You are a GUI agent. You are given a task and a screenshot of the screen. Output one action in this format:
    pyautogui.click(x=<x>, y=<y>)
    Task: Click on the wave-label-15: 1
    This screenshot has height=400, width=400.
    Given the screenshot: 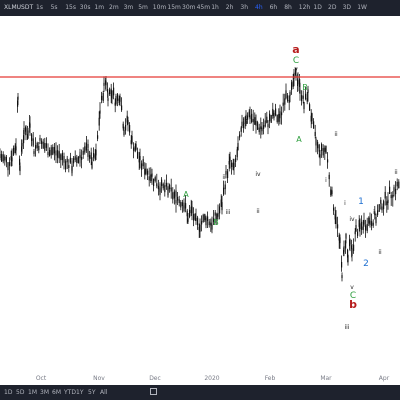 What is the action you would take?
    pyautogui.click(x=361, y=202)
    